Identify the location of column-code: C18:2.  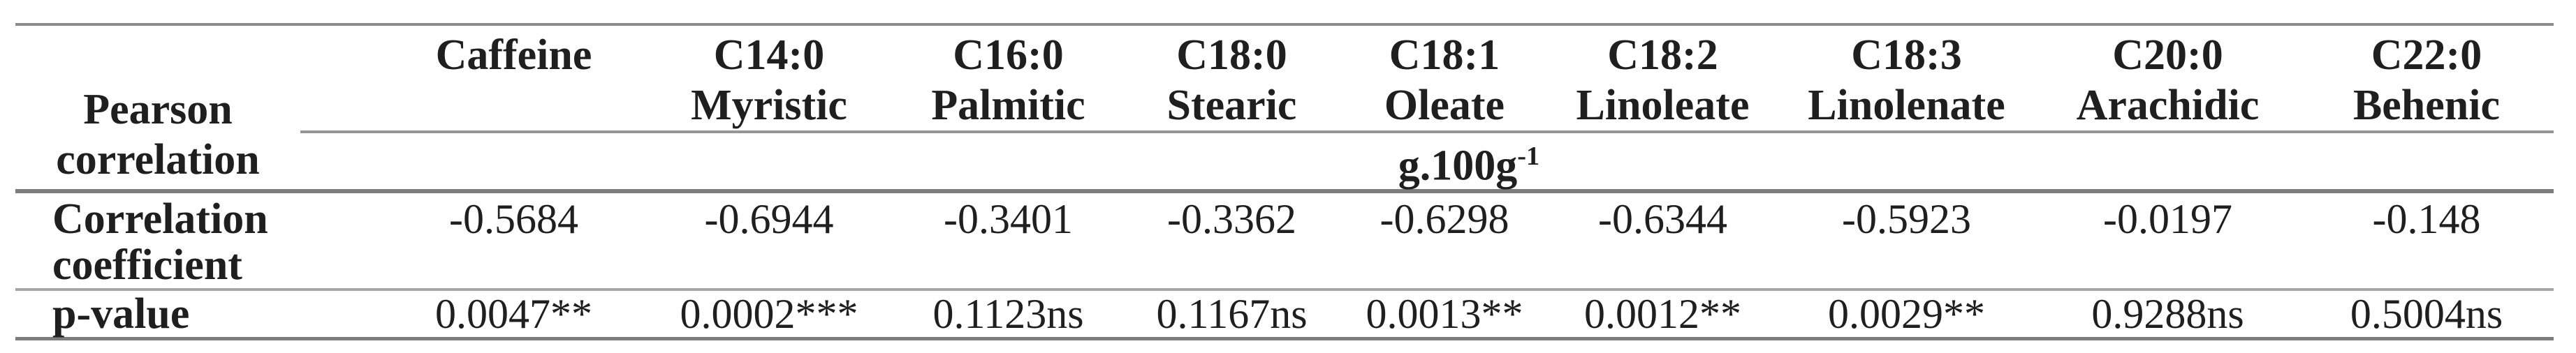
(1663, 55).